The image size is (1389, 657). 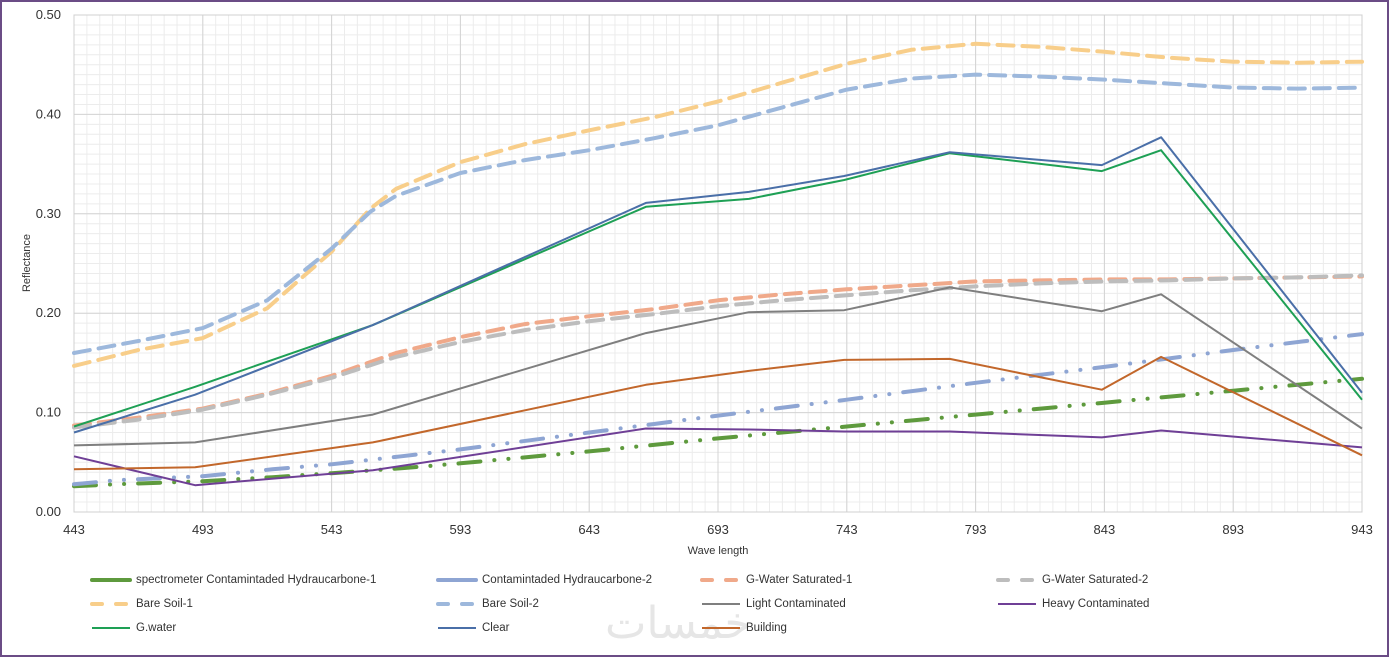 I want to click on legend-item: Contamintaded Hydraucarbone-2, so click(x=544, y=580).